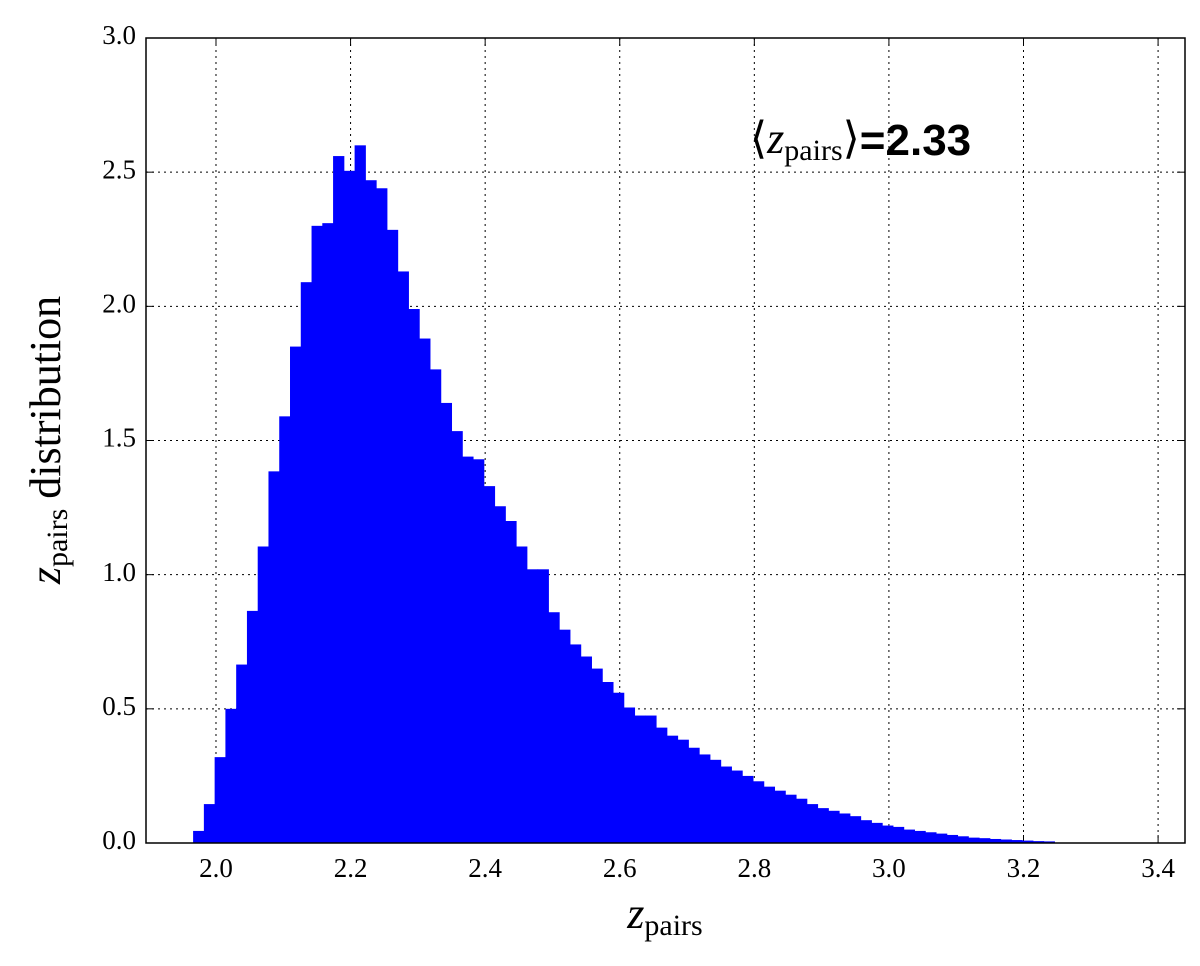 This screenshot has width=1200, height=966. I want to click on y-label-main: z, so click(45, 576).